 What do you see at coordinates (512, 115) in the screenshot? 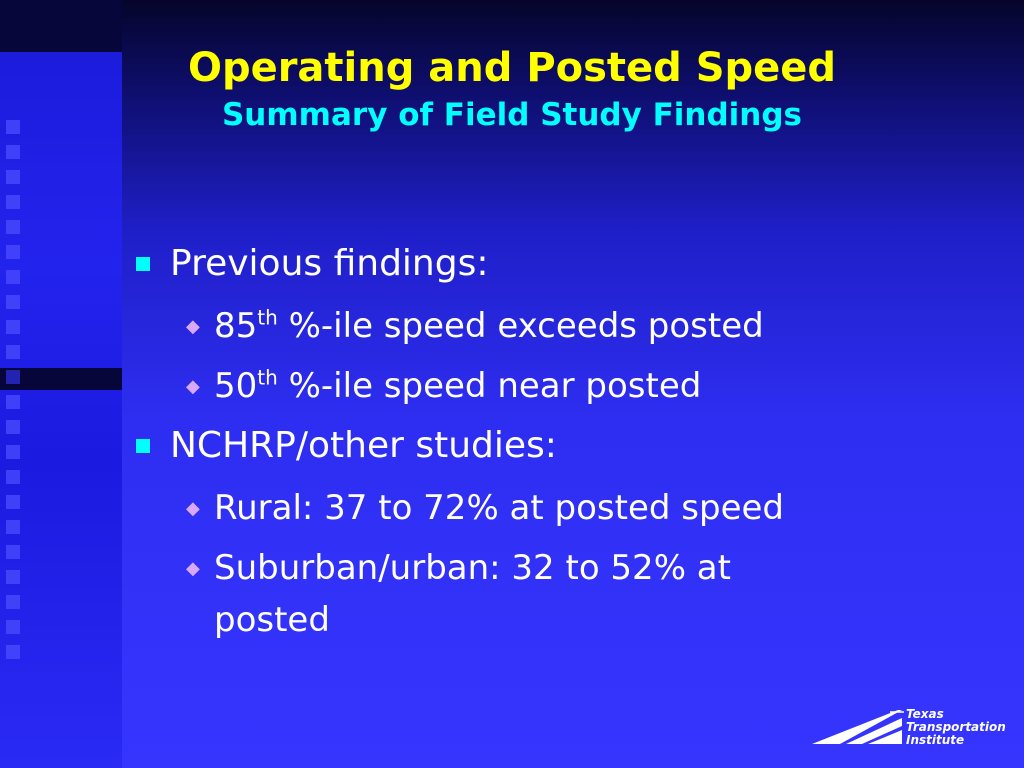
I see `slide-subtitle: Summary of Field Study Findings` at bounding box center [512, 115].